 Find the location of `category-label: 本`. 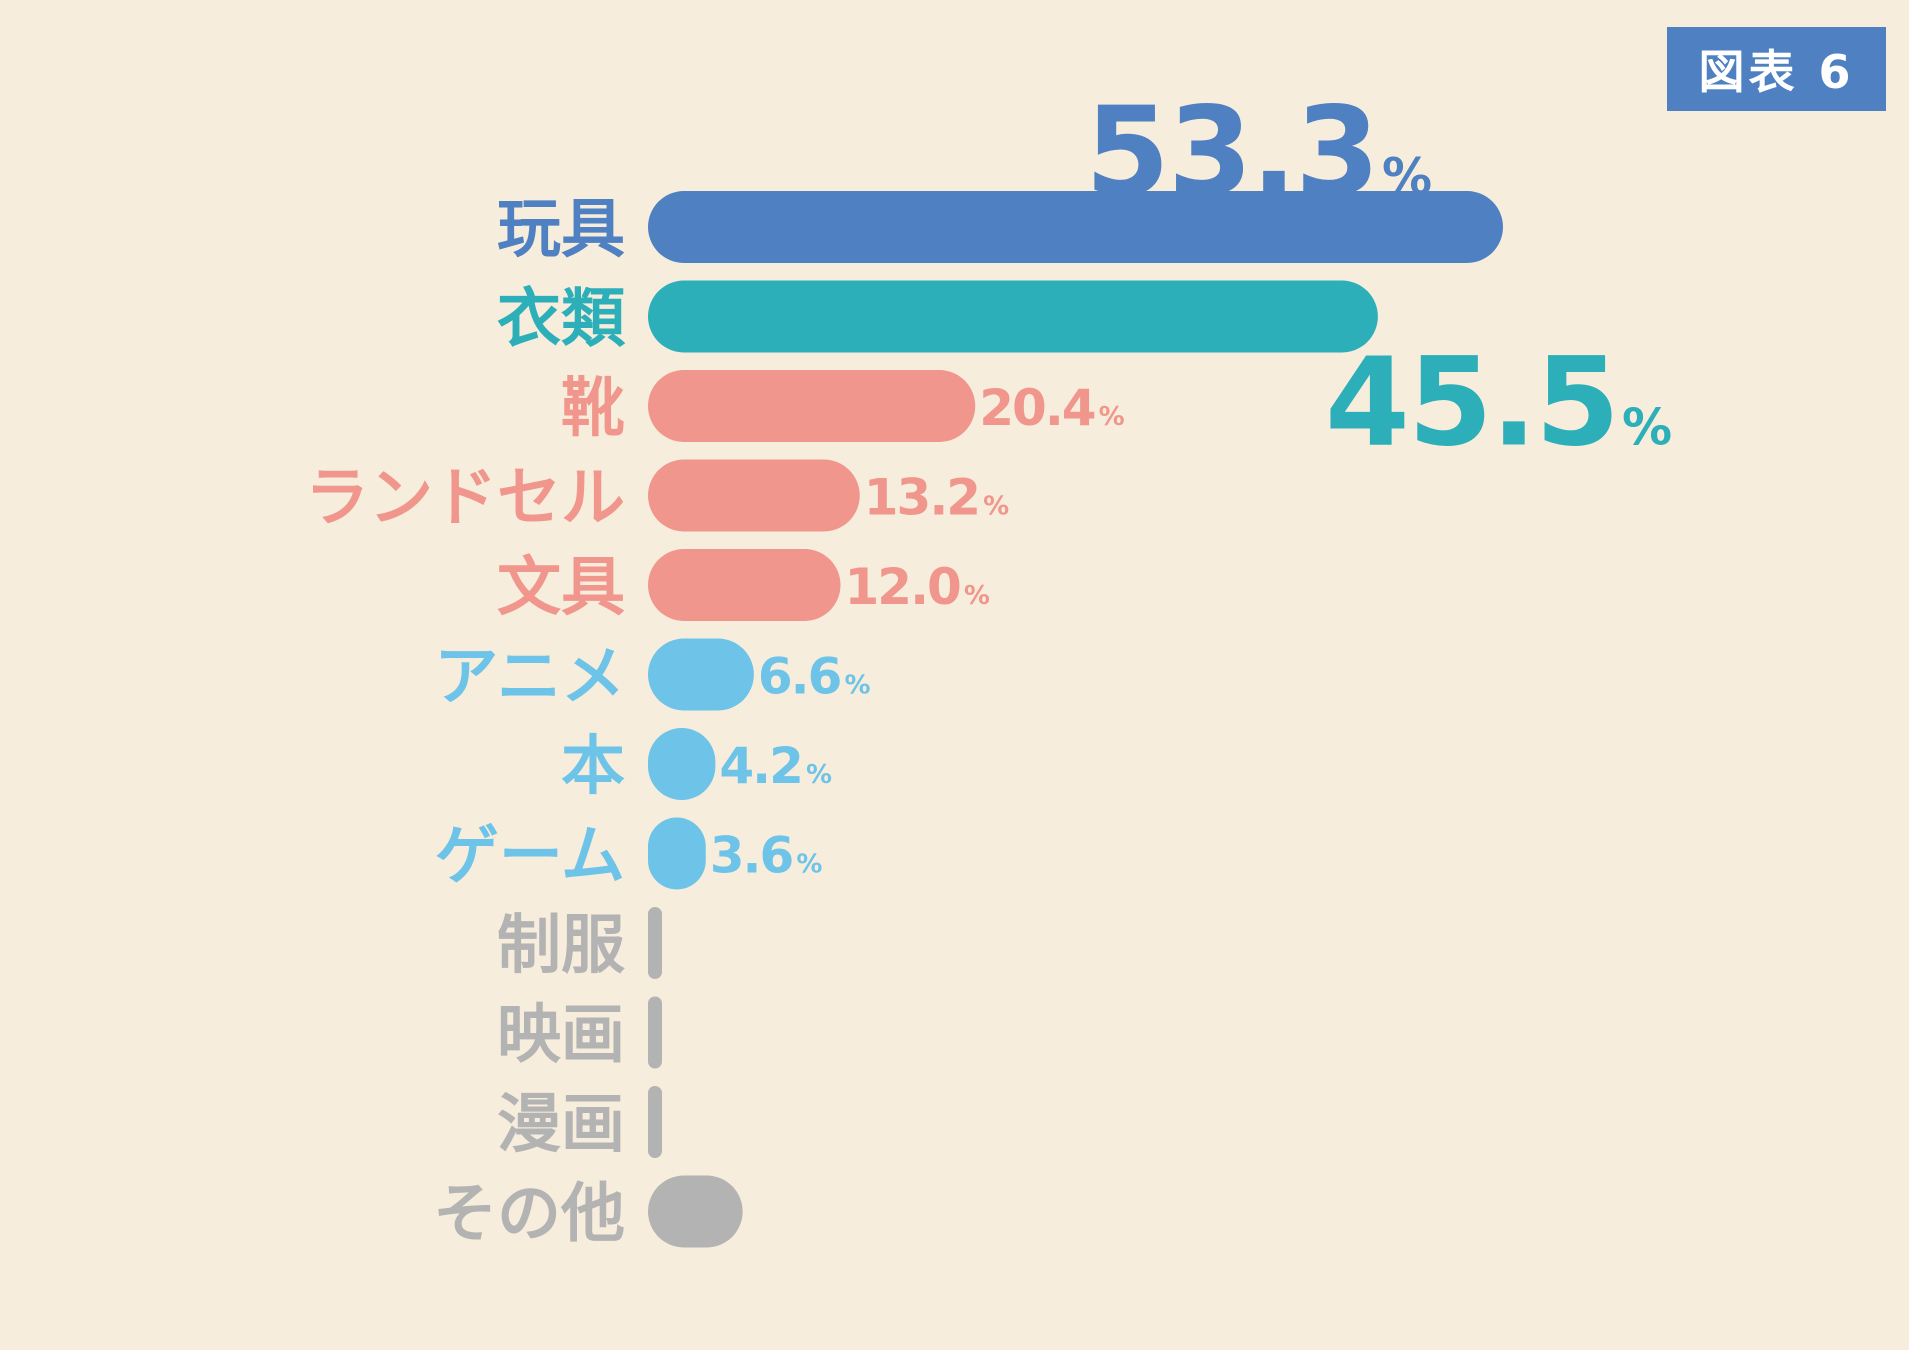

category-label: 本 is located at coordinates (593, 767).